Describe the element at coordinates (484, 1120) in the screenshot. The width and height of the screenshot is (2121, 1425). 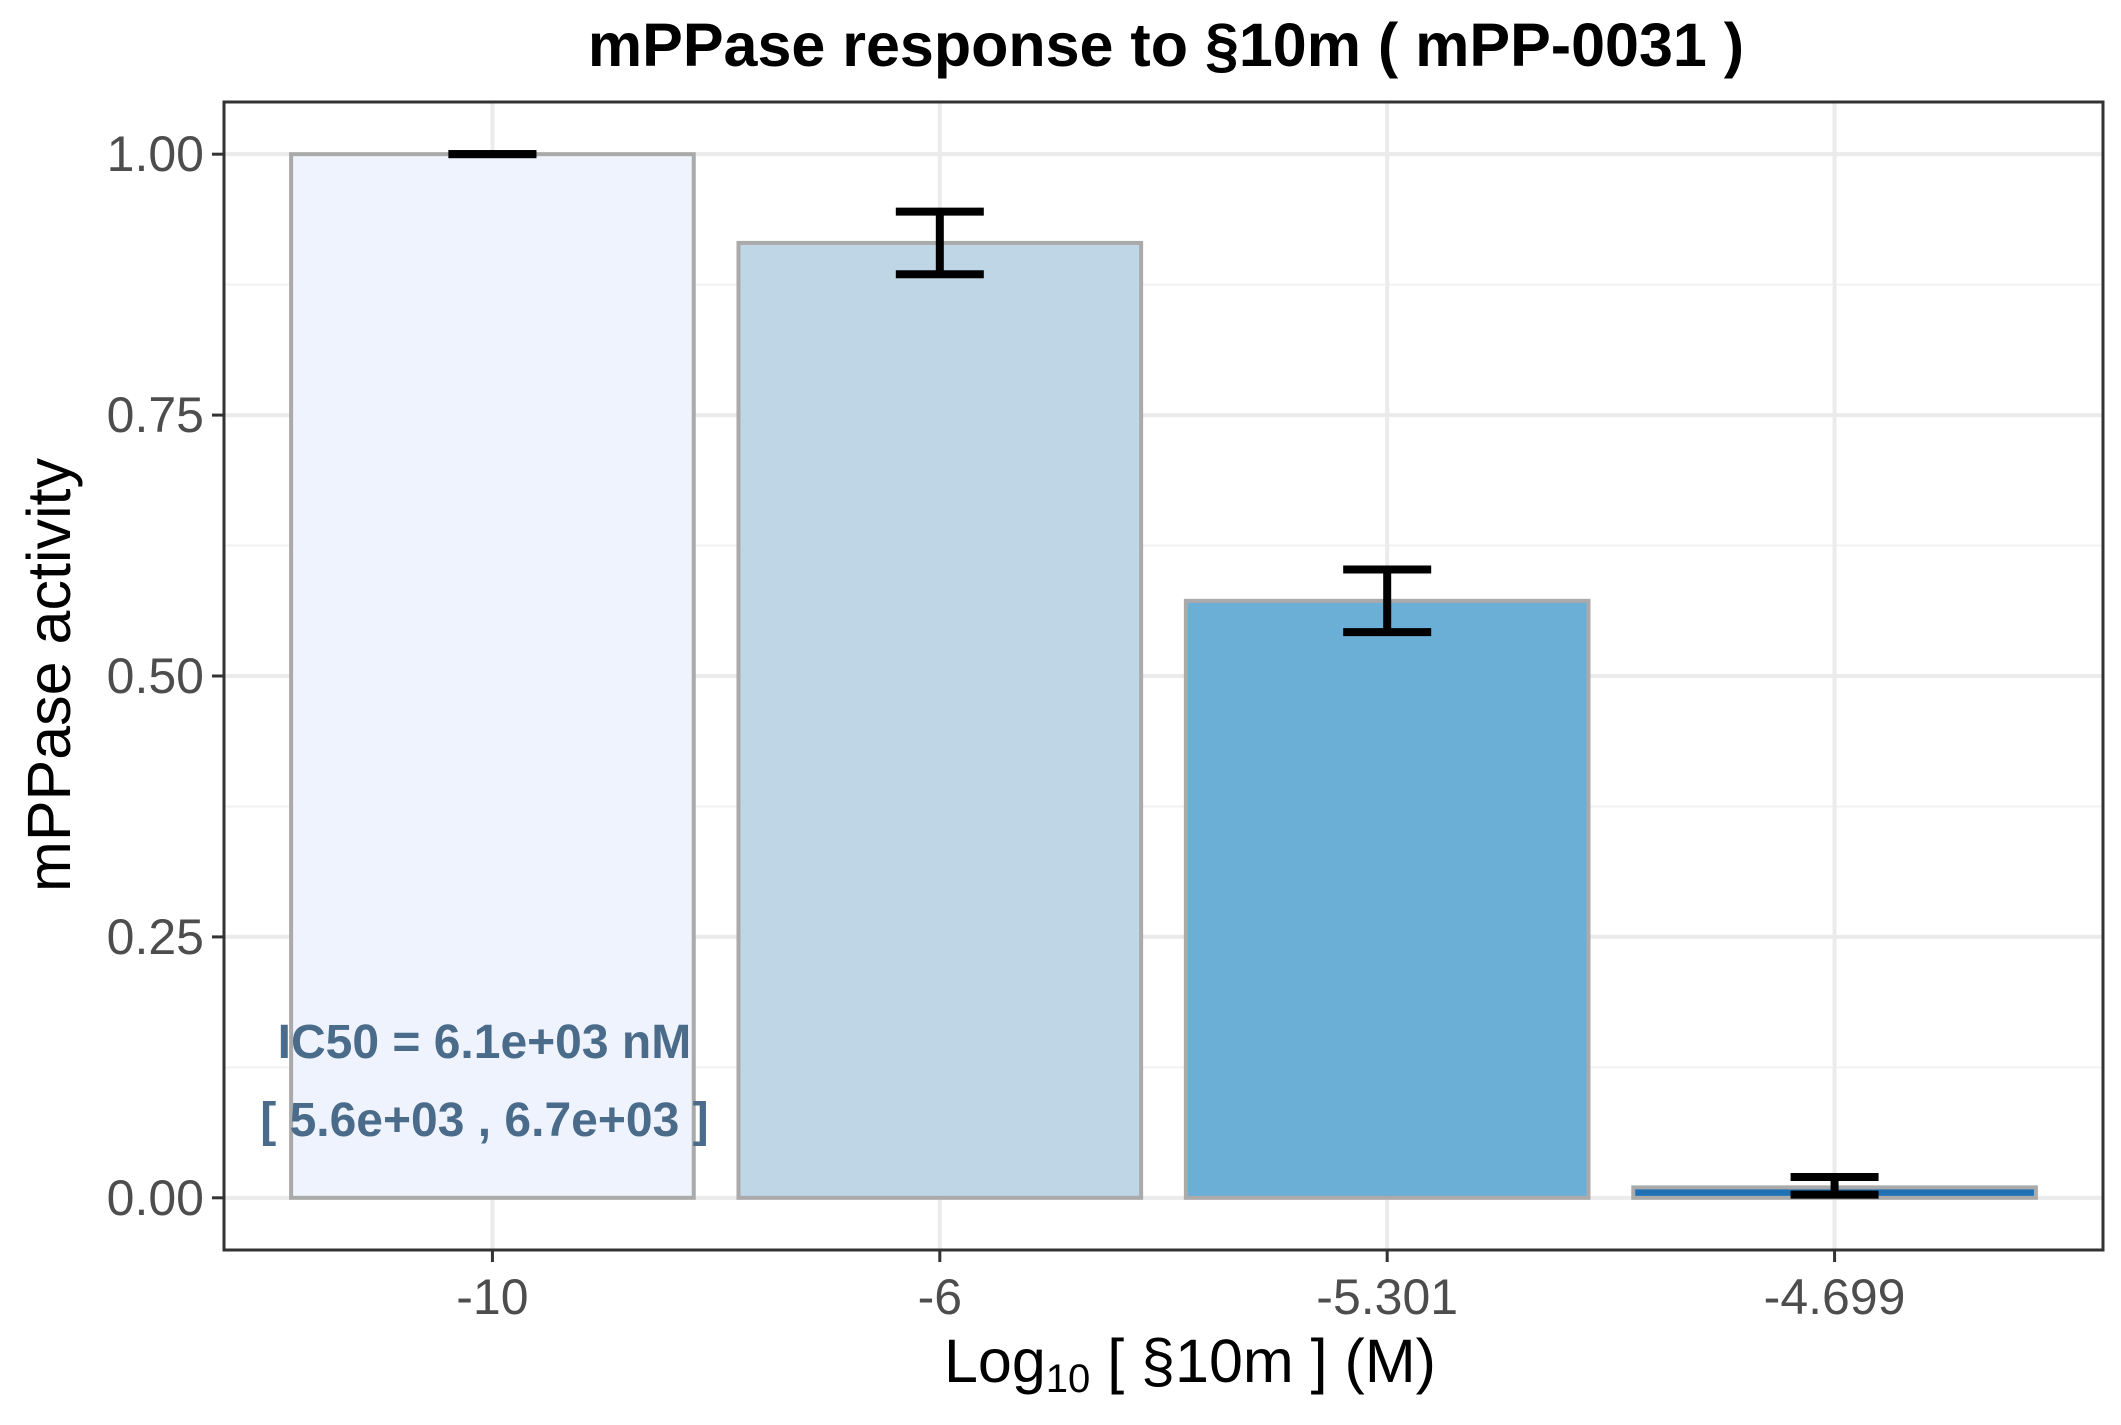
I see `ic50-annotation-line: [ 5.6e+03 , 6.7e+03 ]` at that location.